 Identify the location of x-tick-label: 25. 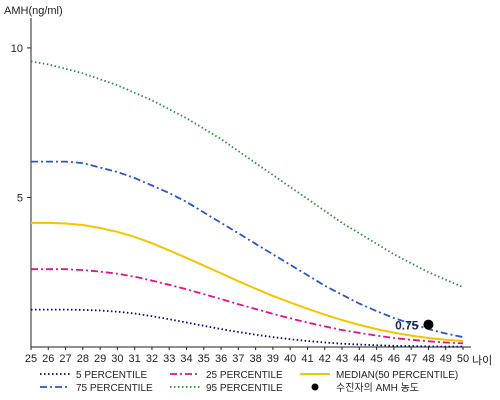
(31, 359).